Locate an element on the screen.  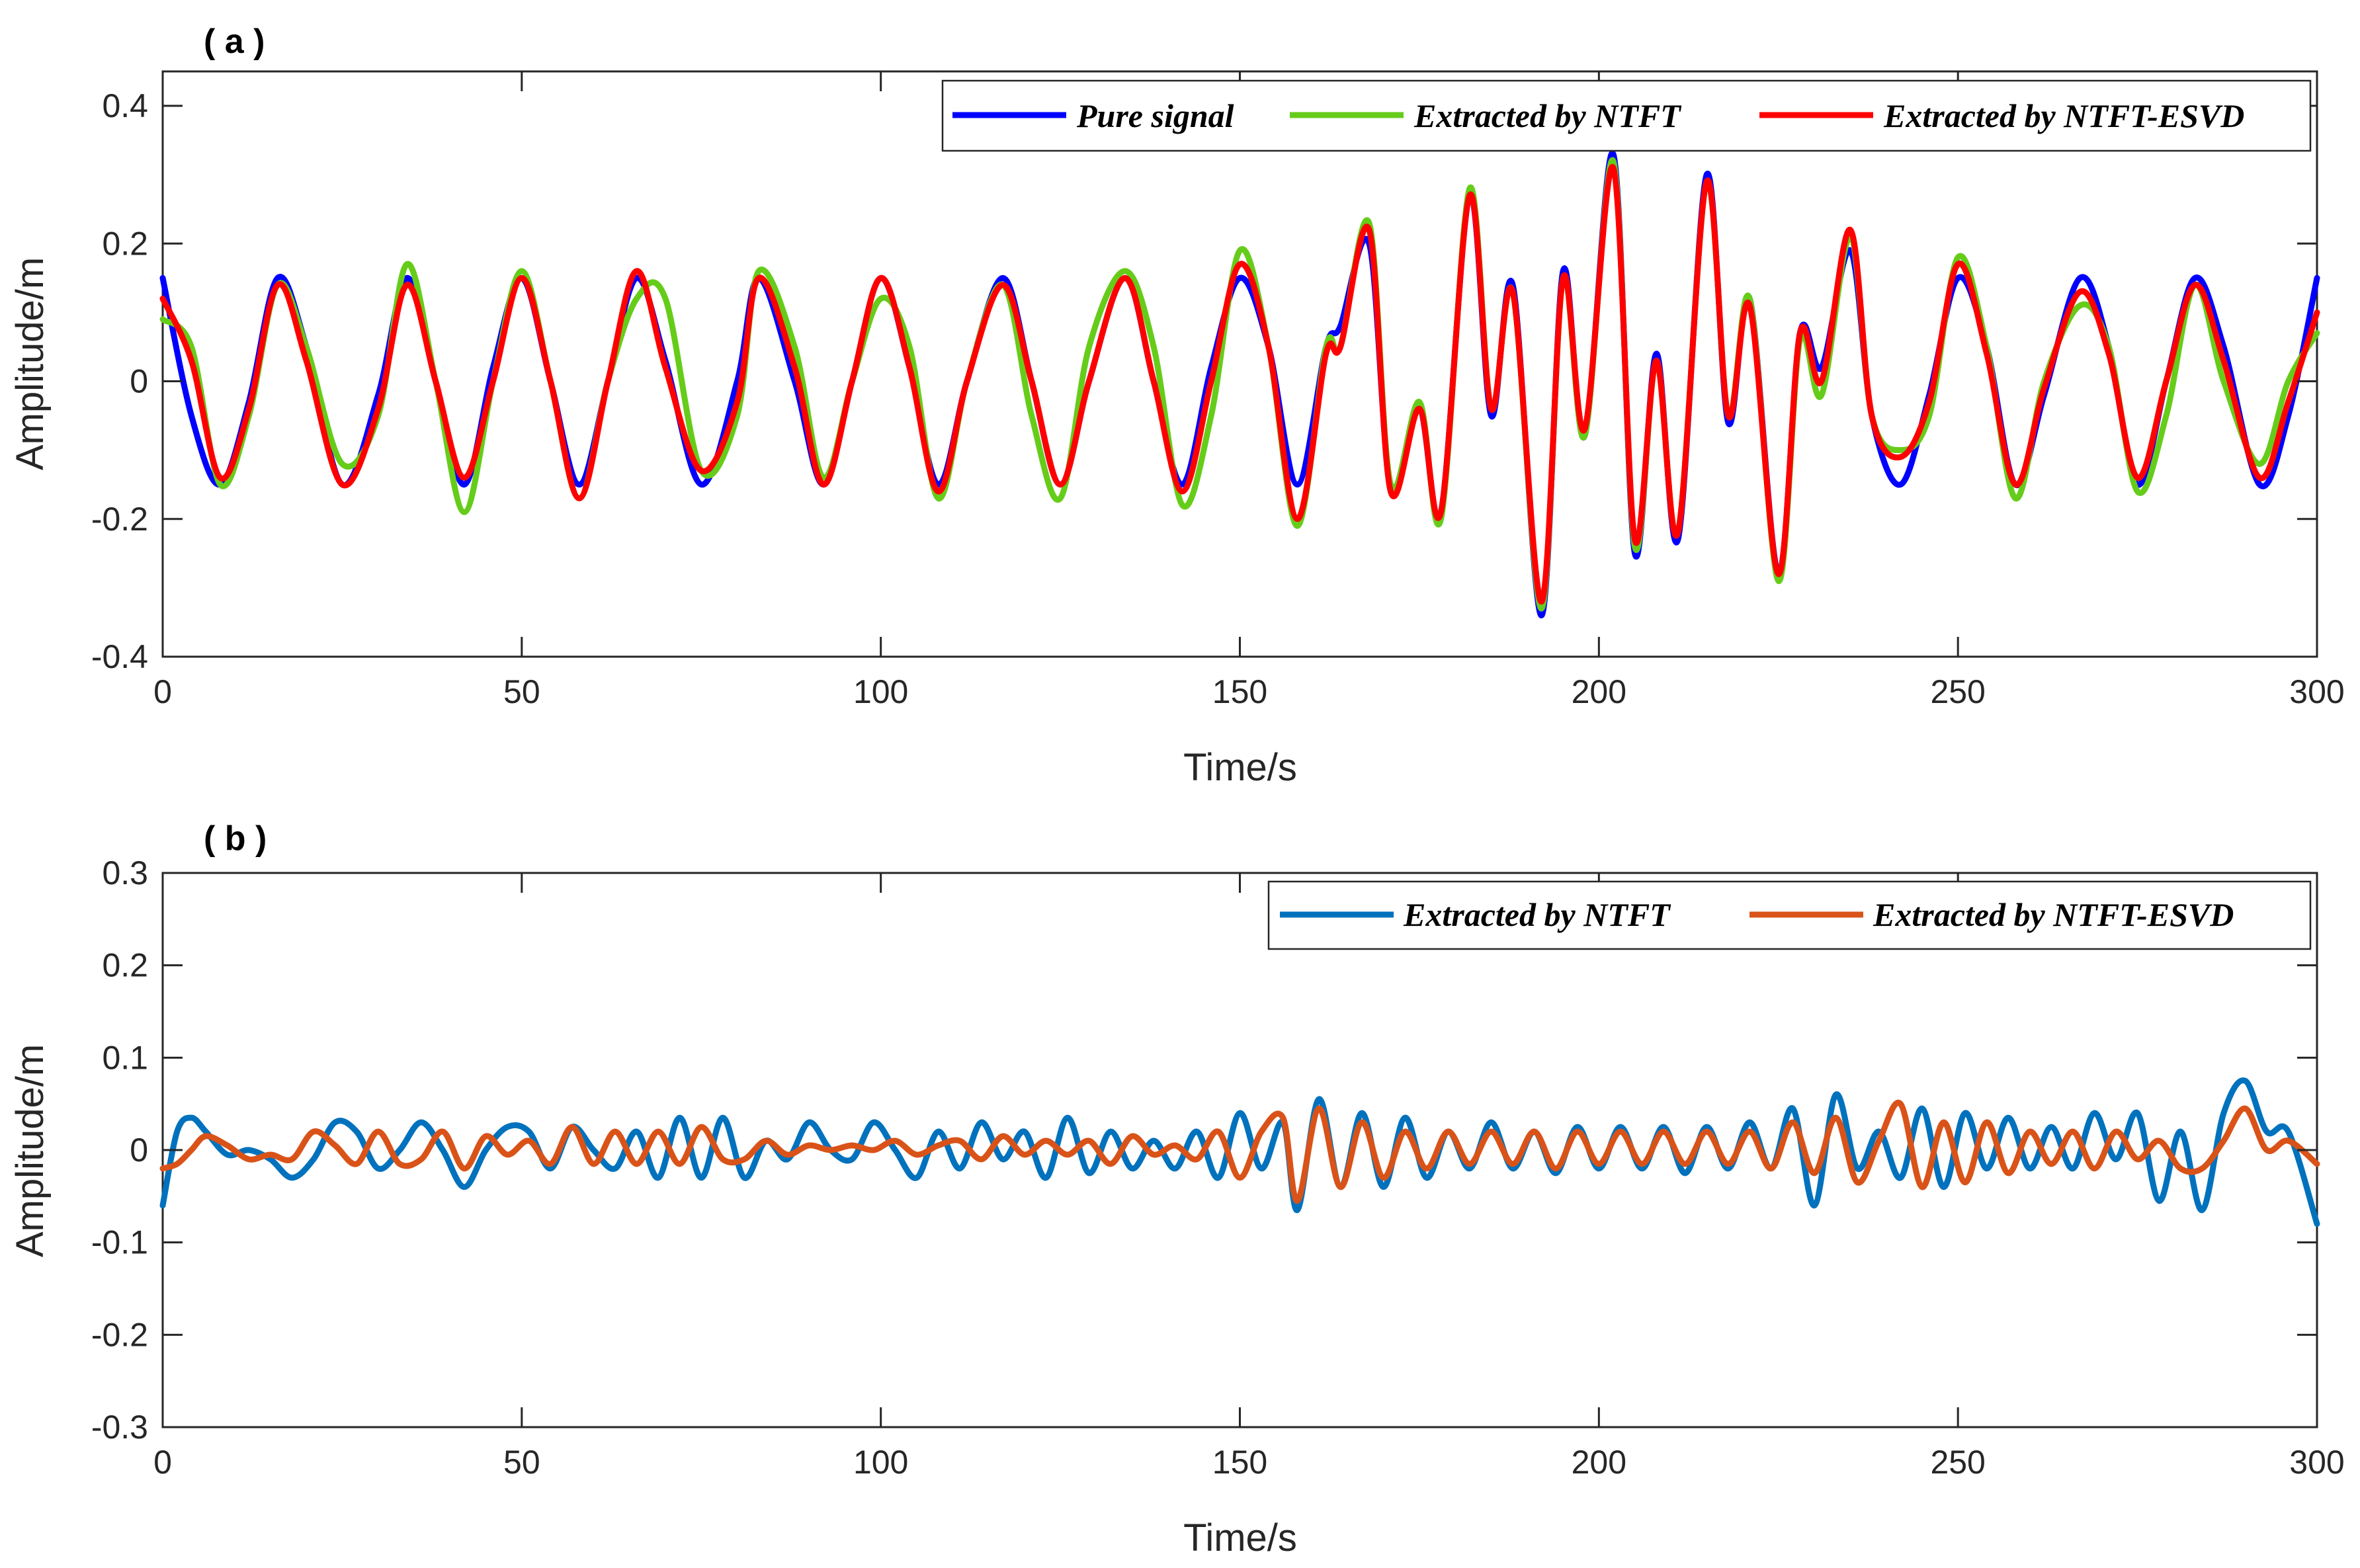
legend-label-pure-signal: Pure signal is located at coordinates (1155, 115).